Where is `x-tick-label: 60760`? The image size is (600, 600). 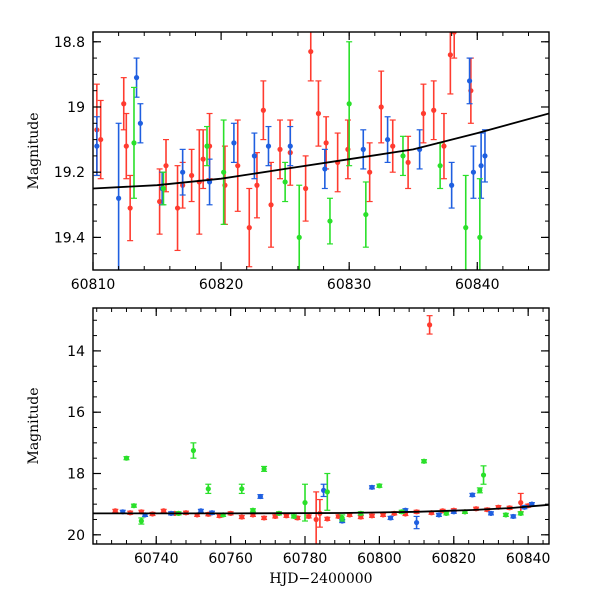 x-tick-label: 60760 is located at coordinates (230, 559).